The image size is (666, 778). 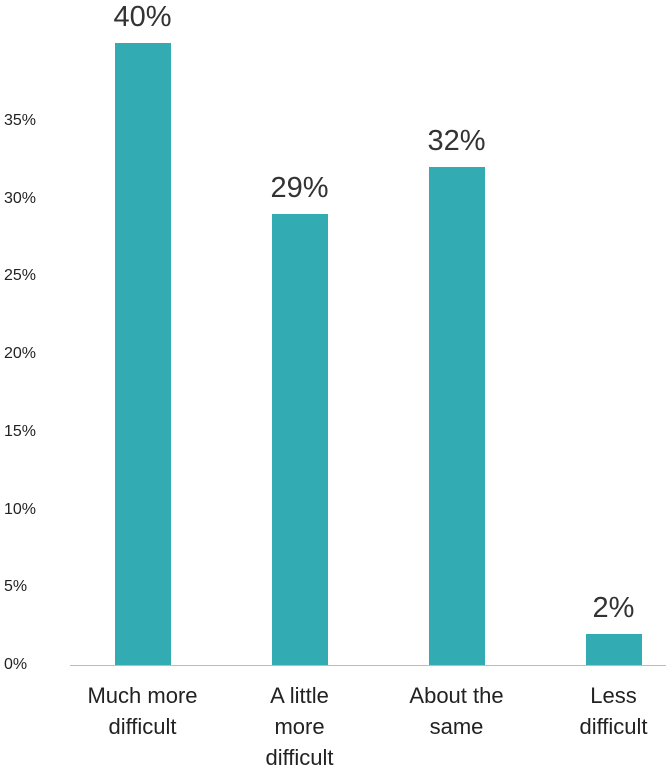 What do you see at coordinates (299, 188) in the screenshot?
I see `value-label: 29%` at bounding box center [299, 188].